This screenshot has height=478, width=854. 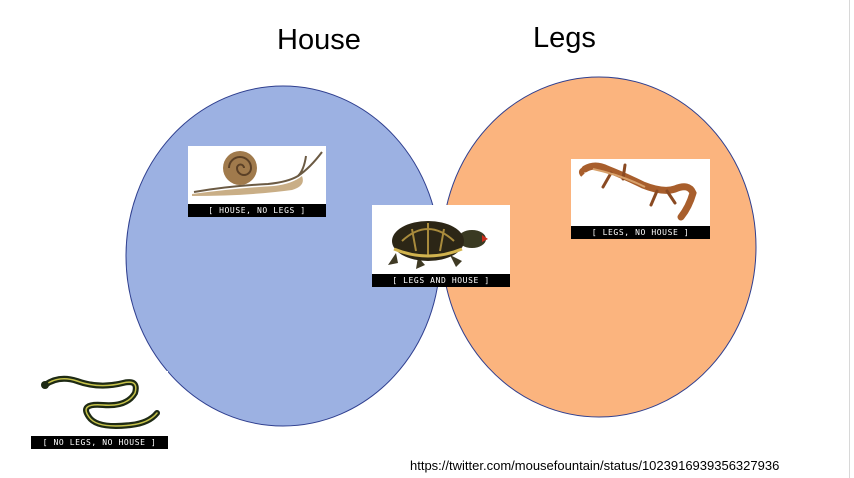 I want to click on caption-house-no-legs: [ HOUSE, NO LEGS ], so click(x=257, y=210).